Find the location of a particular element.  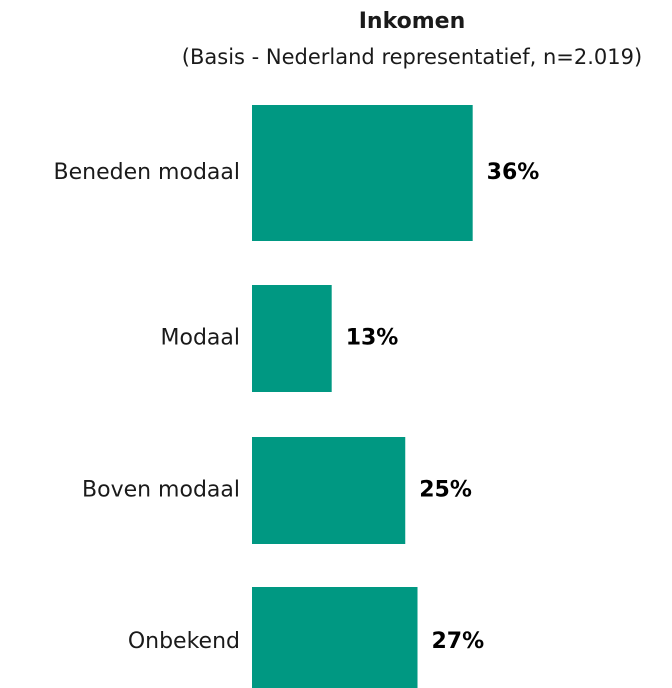

value-label: 25% is located at coordinates (445, 490).